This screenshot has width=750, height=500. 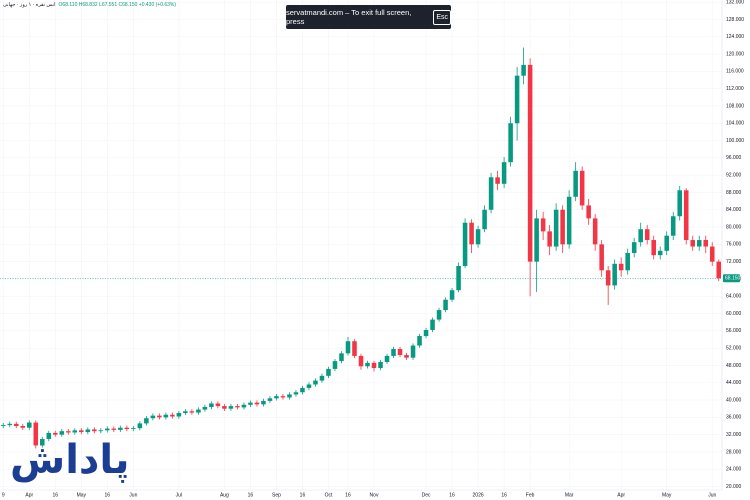 What do you see at coordinates (735, 37) in the screenshot?
I see `y-tick-label: 124.000` at bounding box center [735, 37].